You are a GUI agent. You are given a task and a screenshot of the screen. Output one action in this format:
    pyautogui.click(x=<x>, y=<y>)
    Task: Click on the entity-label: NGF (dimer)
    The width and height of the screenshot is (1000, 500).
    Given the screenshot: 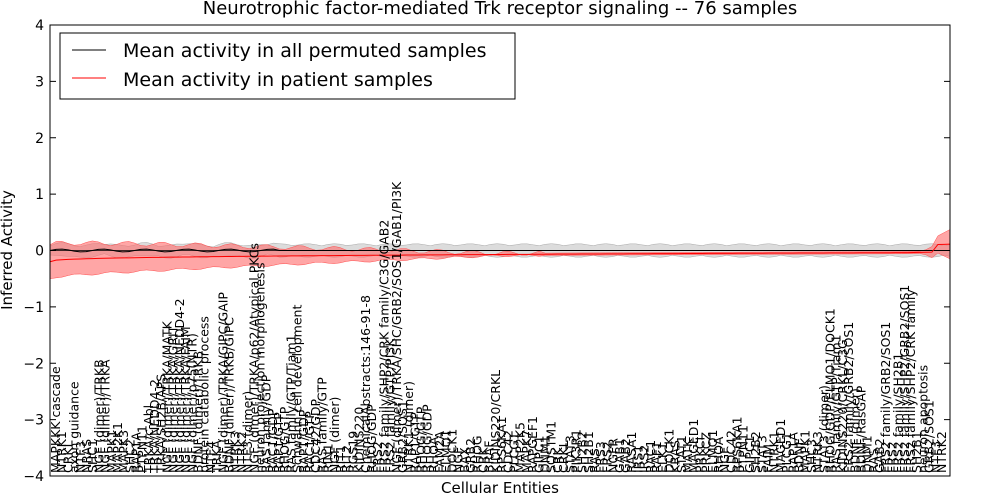 What is the action you would take?
    pyautogui.click(x=334, y=435)
    